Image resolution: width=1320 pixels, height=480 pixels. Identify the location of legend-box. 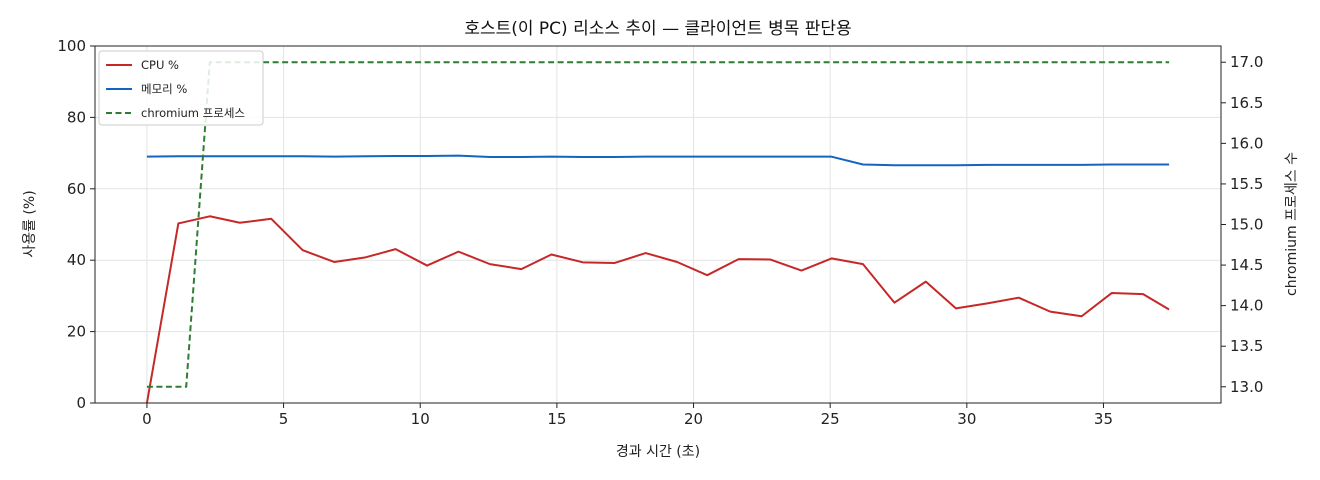
(181, 88).